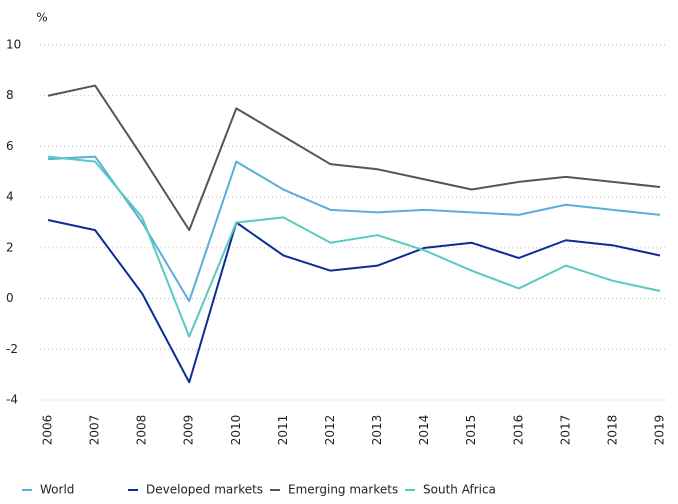 The height and width of the screenshot is (504, 678). I want to click on y-tick-label: 2, so click(10, 247).